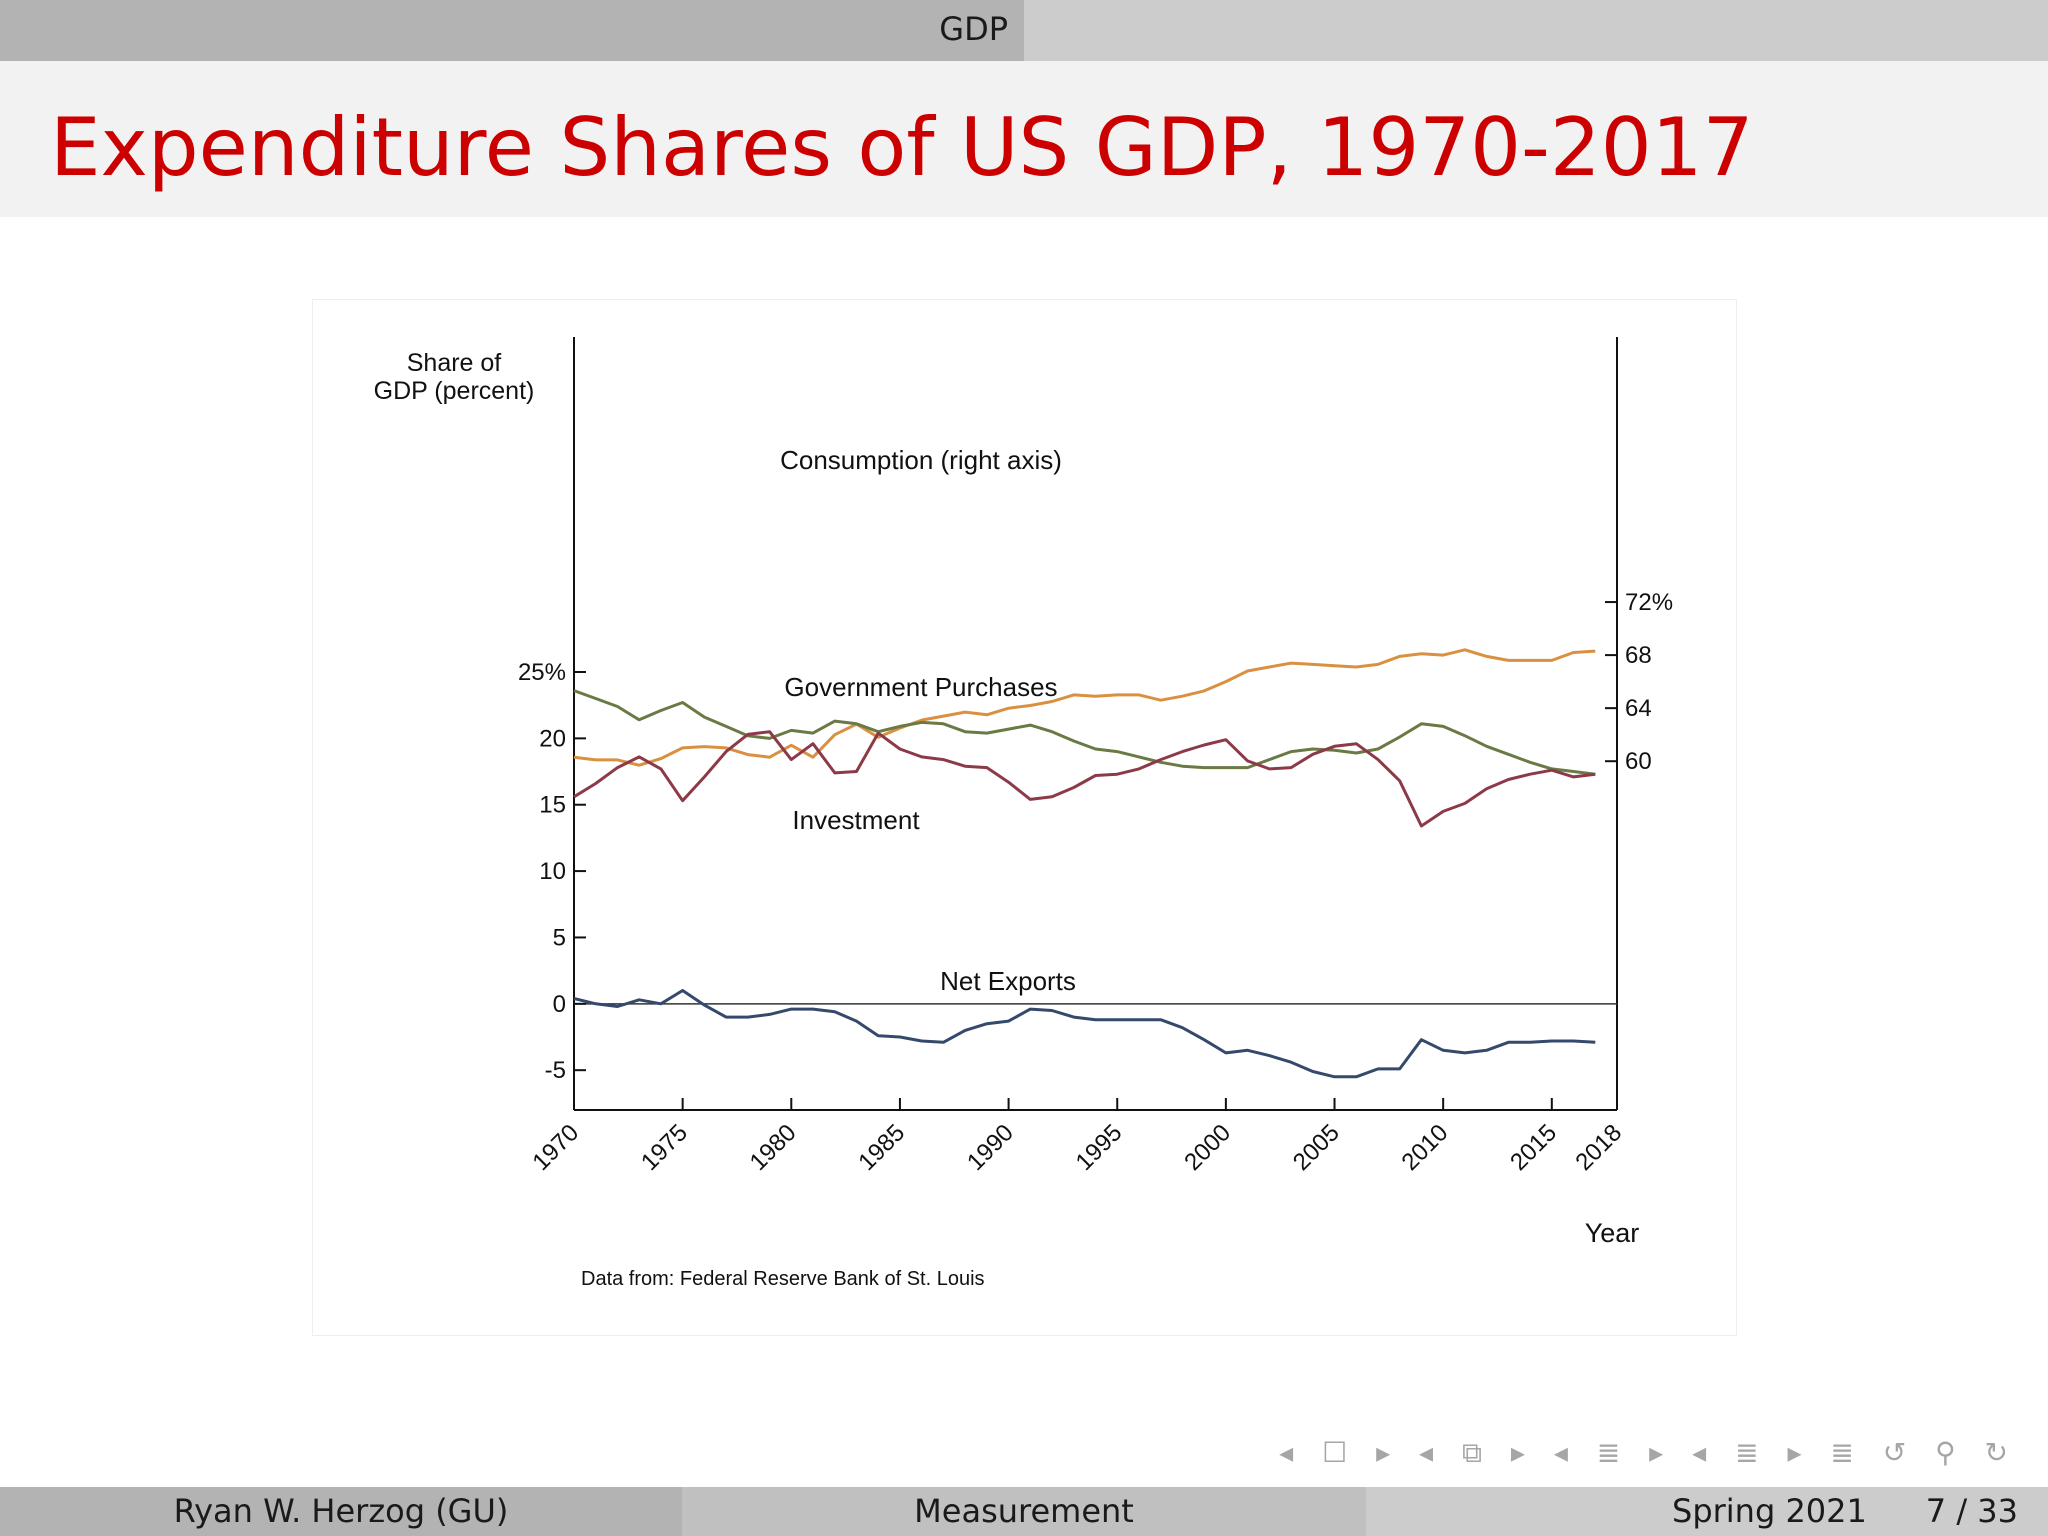  Describe the element at coordinates (973, 29) in the screenshot. I see `section-title: GDP` at that location.